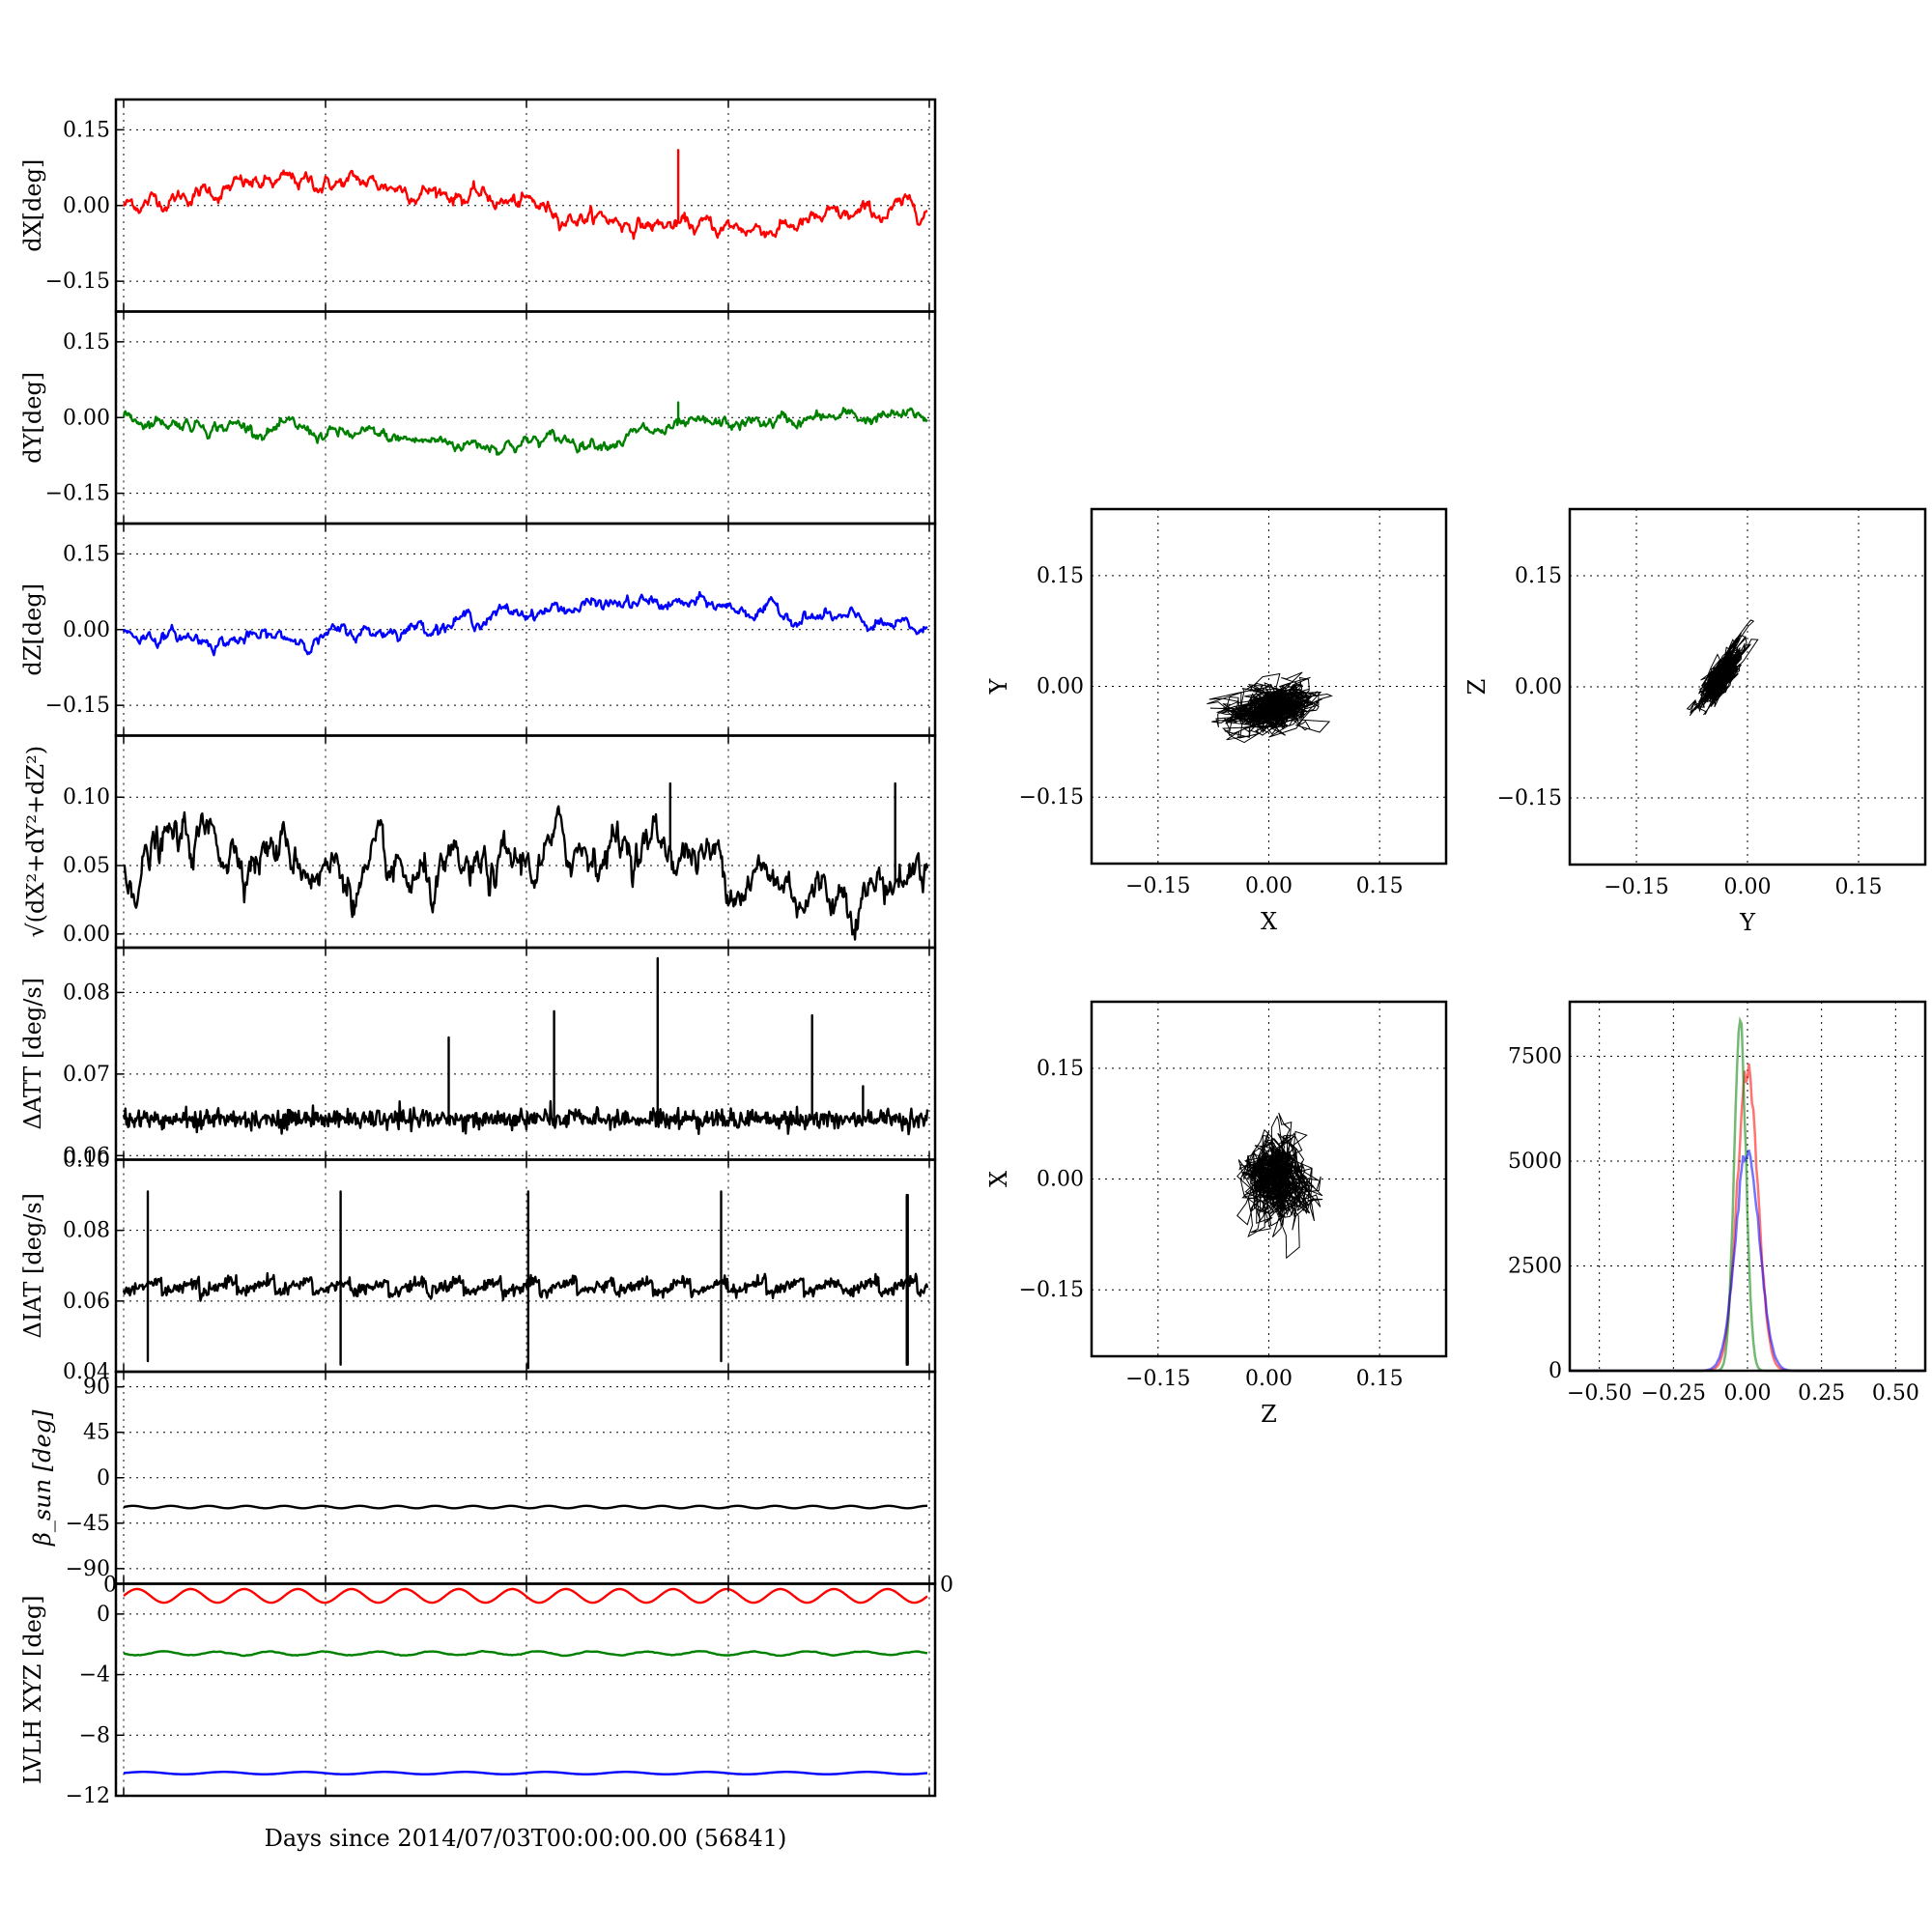  Describe the element at coordinates (1535, 1162) in the screenshot. I see `y-tick-label: 5000` at that location.